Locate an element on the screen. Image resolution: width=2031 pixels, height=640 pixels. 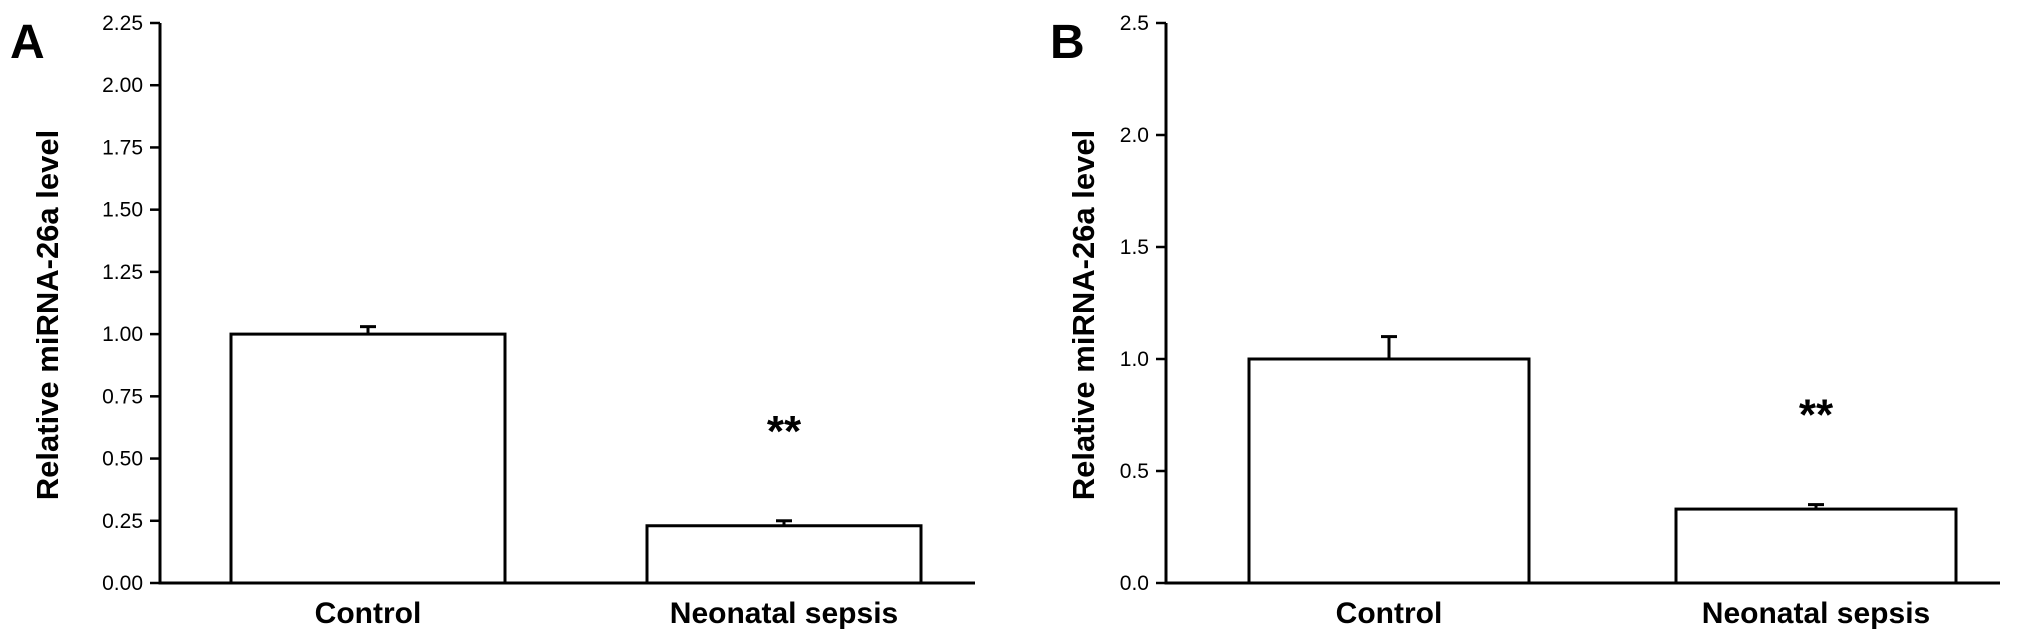
y-tick-label: 2.0 is located at coordinates (1134, 135).